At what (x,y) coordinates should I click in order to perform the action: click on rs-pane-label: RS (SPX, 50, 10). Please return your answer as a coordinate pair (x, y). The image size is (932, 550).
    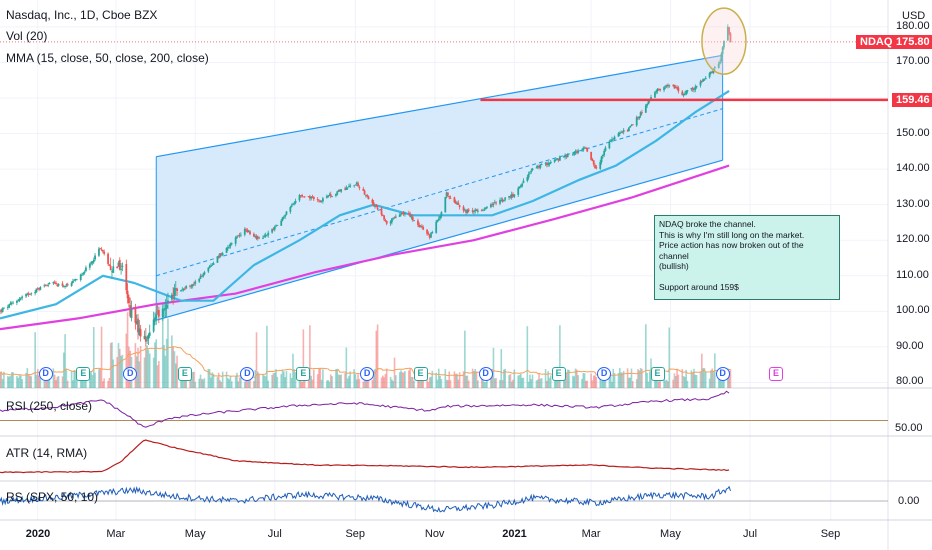
    Looking at the image, I should click on (52, 497).